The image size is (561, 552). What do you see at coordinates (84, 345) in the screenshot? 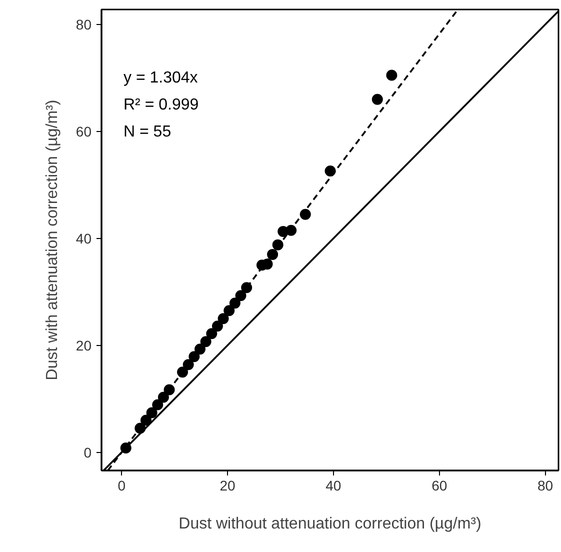
I see `y-tick-label: 20` at bounding box center [84, 345].